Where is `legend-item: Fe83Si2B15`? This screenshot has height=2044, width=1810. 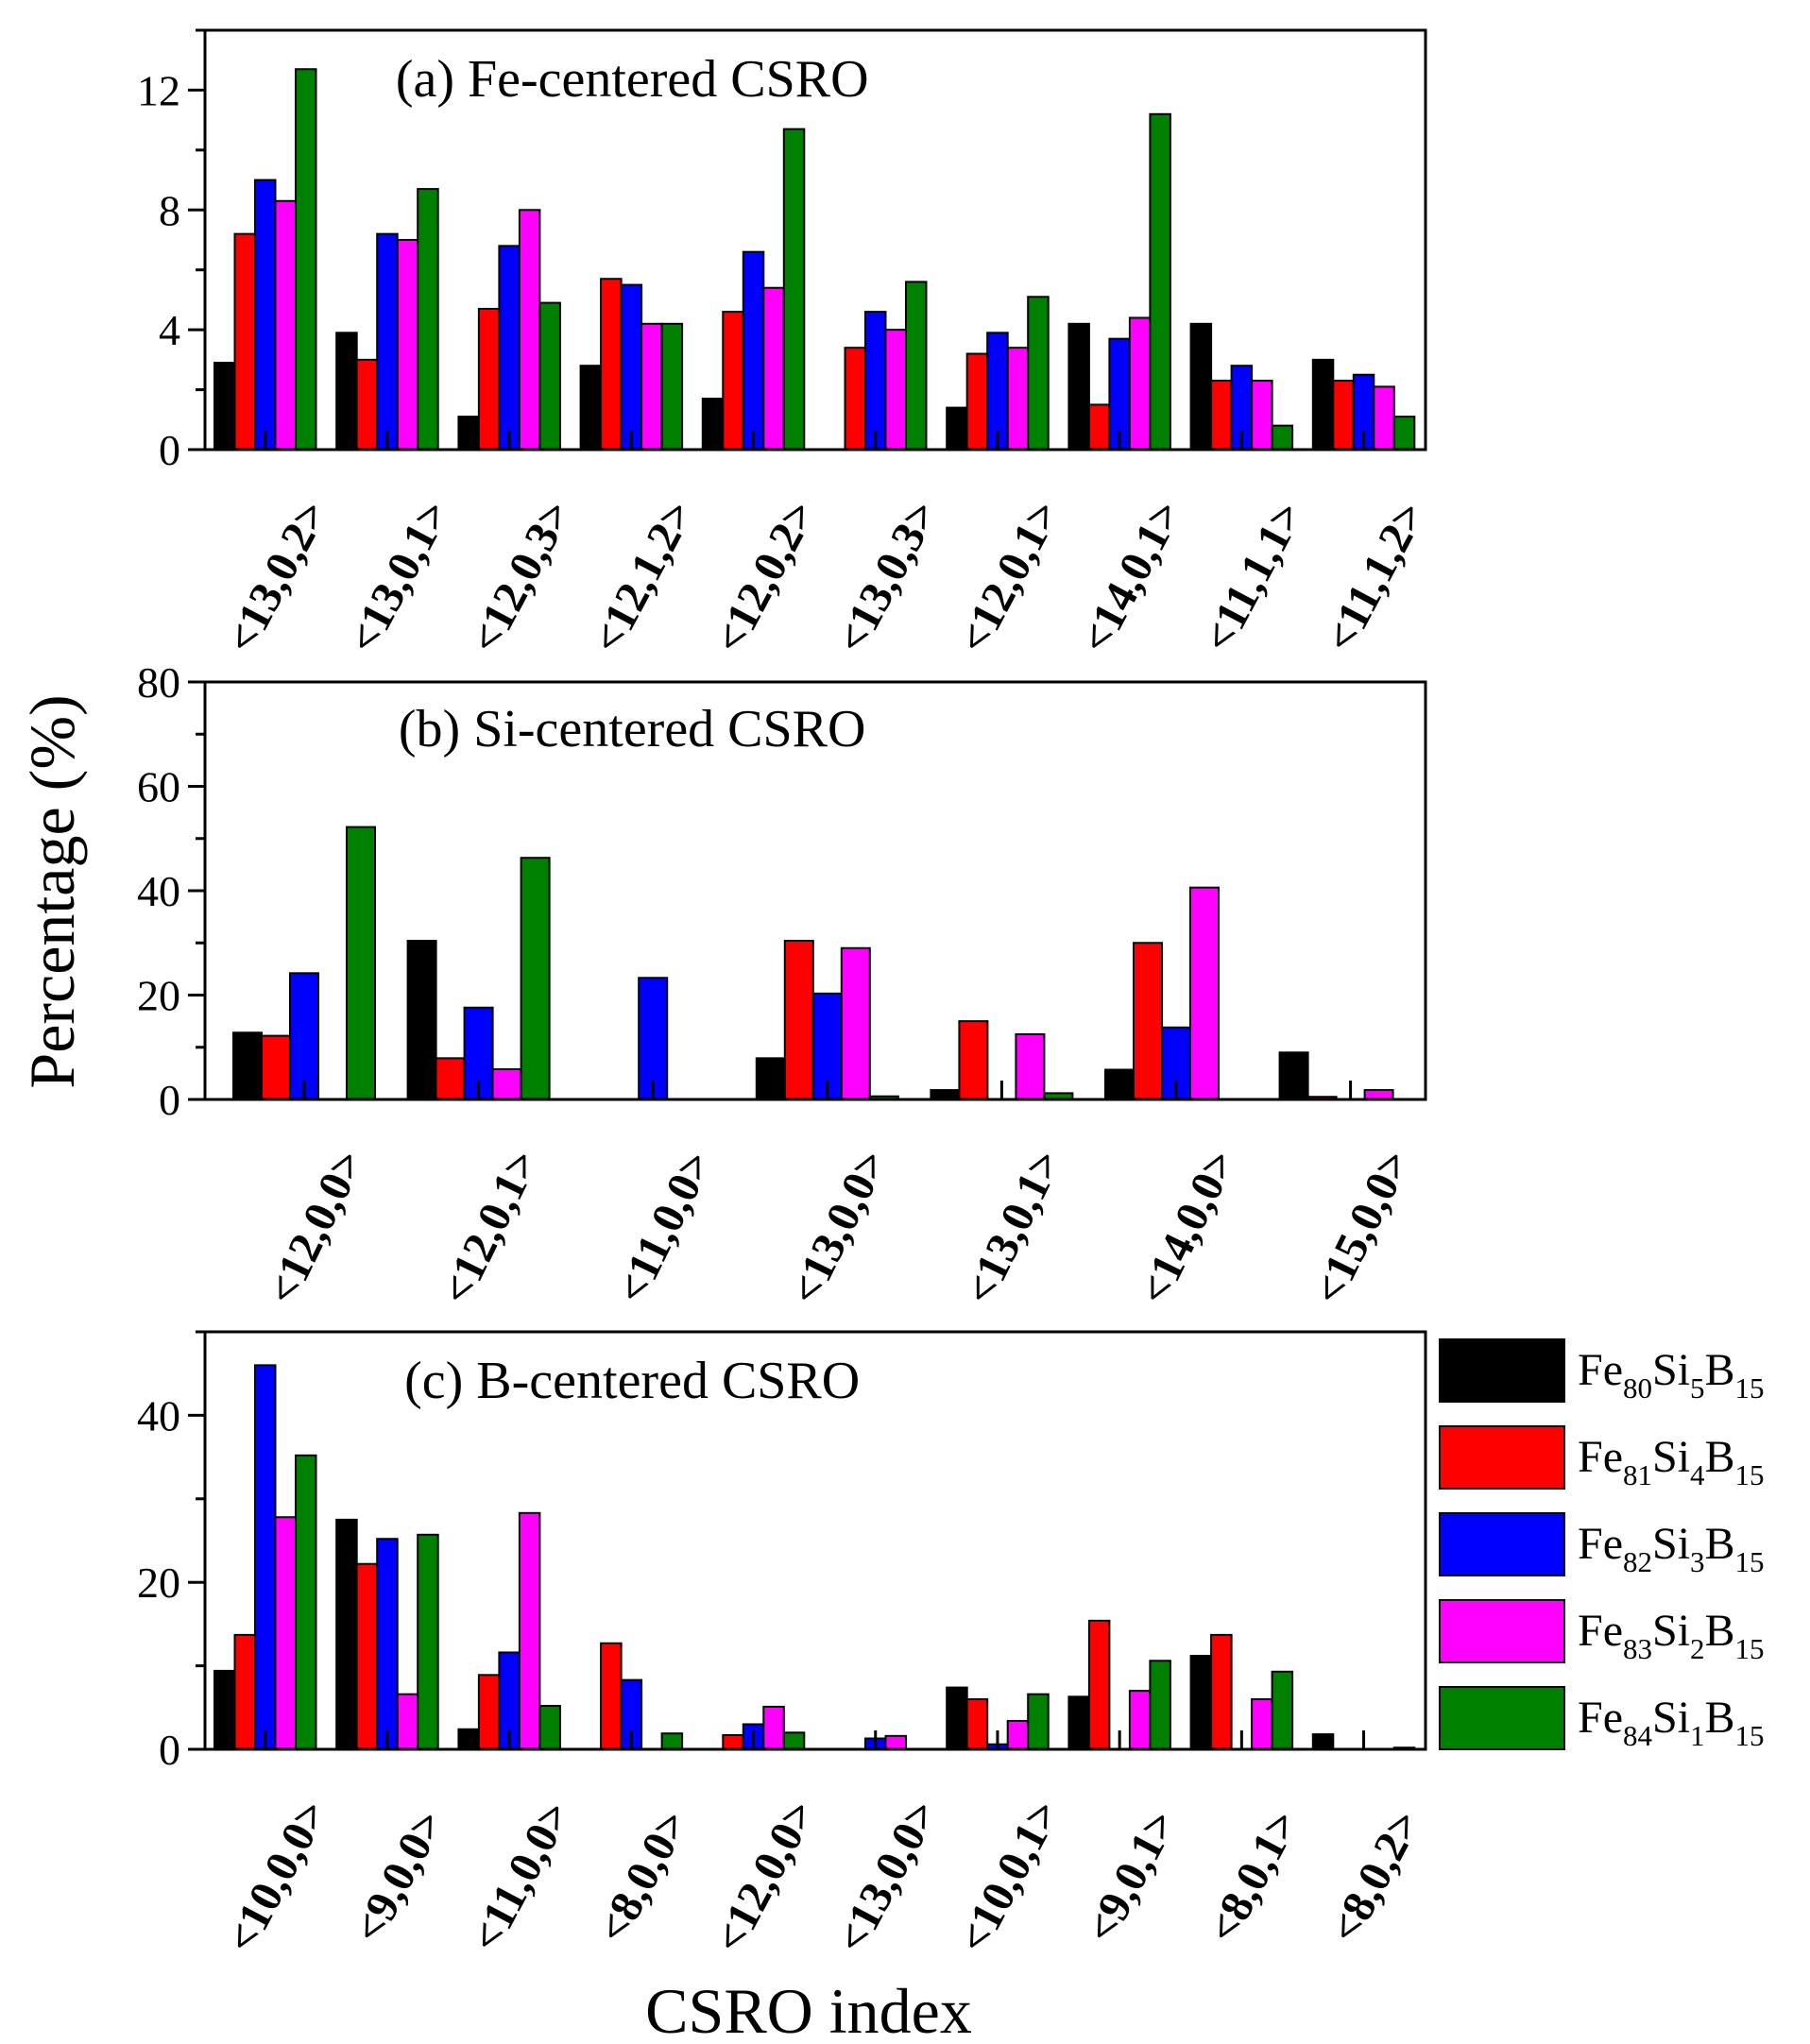
legend-item: Fe83Si2B15 is located at coordinates (1602, 1632).